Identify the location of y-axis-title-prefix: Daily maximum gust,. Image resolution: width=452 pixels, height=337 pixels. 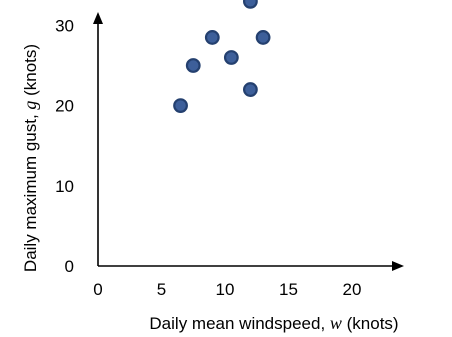
(30, 191).